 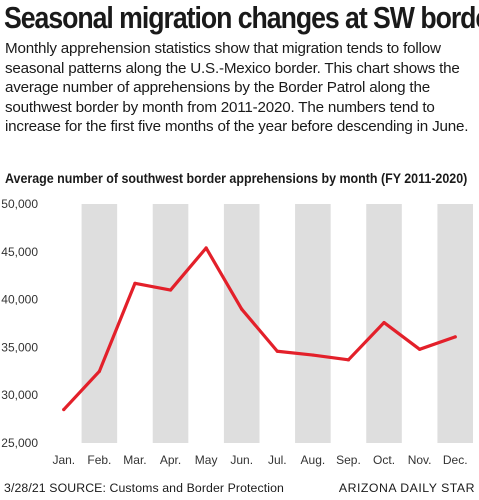 What do you see at coordinates (241, 460) in the screenshot?
I see `x-tick-label: Jun.` at bounding box center [241, 460].